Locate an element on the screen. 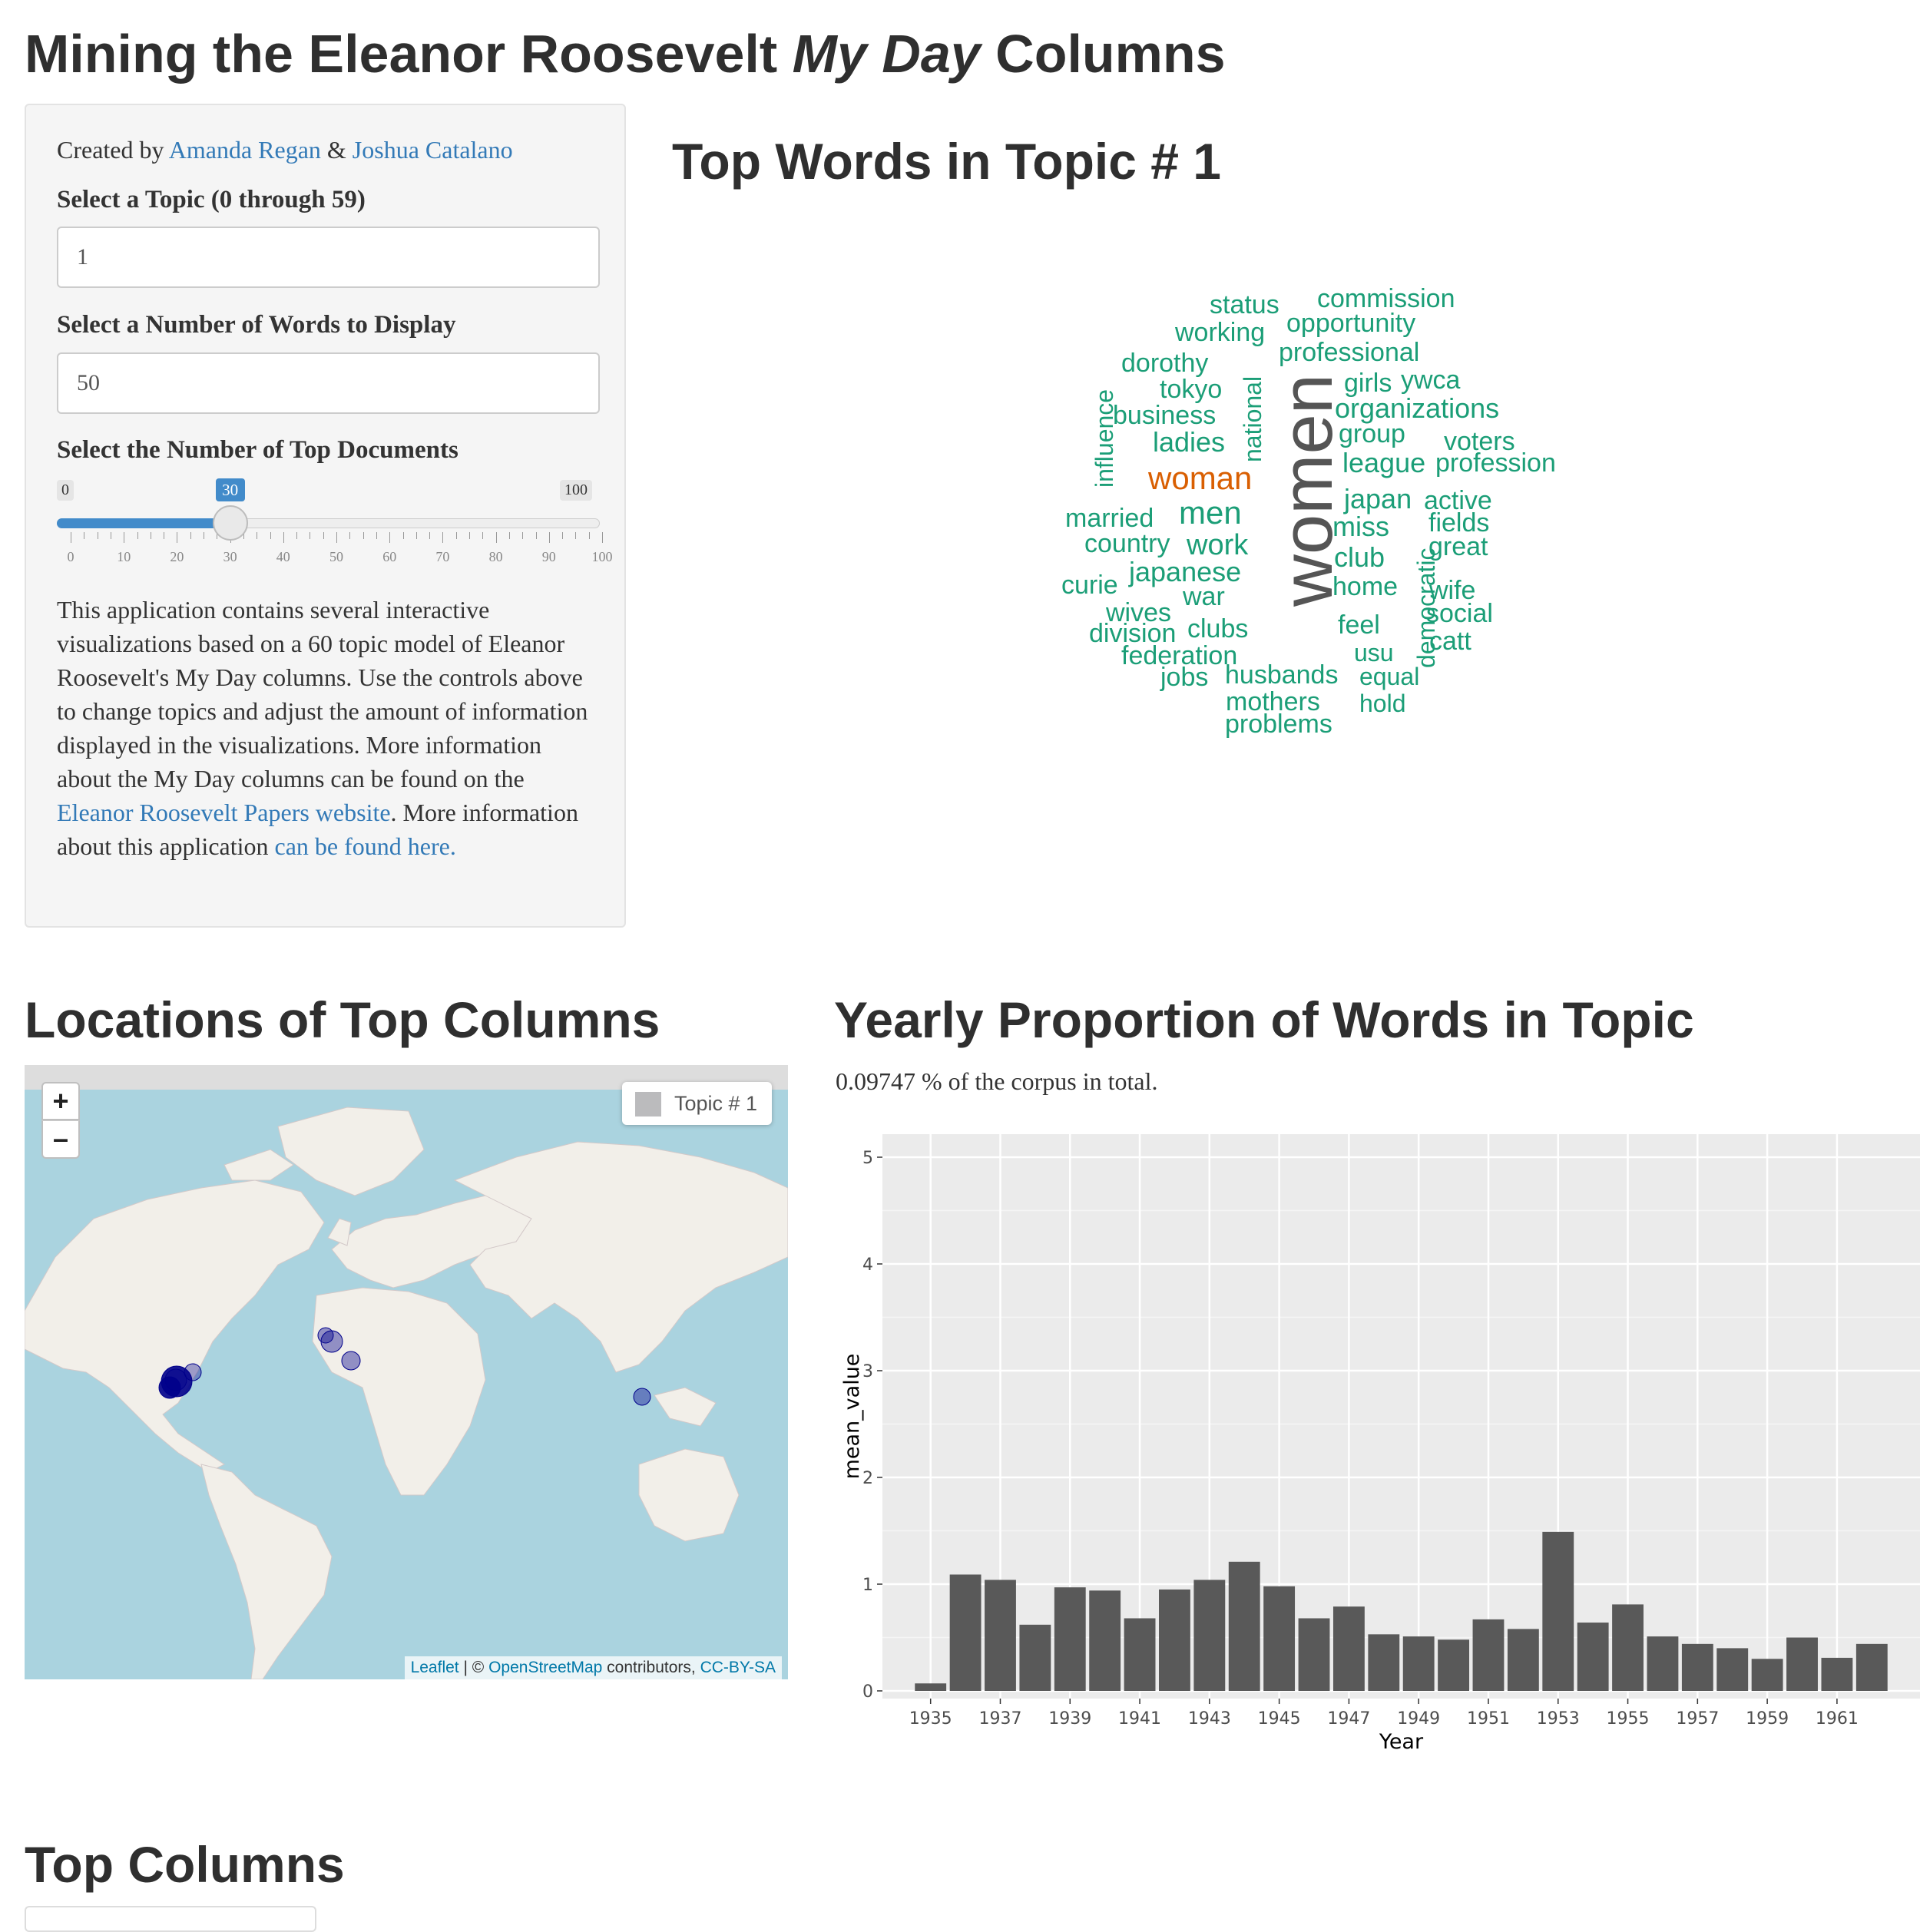 This screenshot has height=1932, width=1920. wordcloud-word: country is located at coordinates (1127, 543).